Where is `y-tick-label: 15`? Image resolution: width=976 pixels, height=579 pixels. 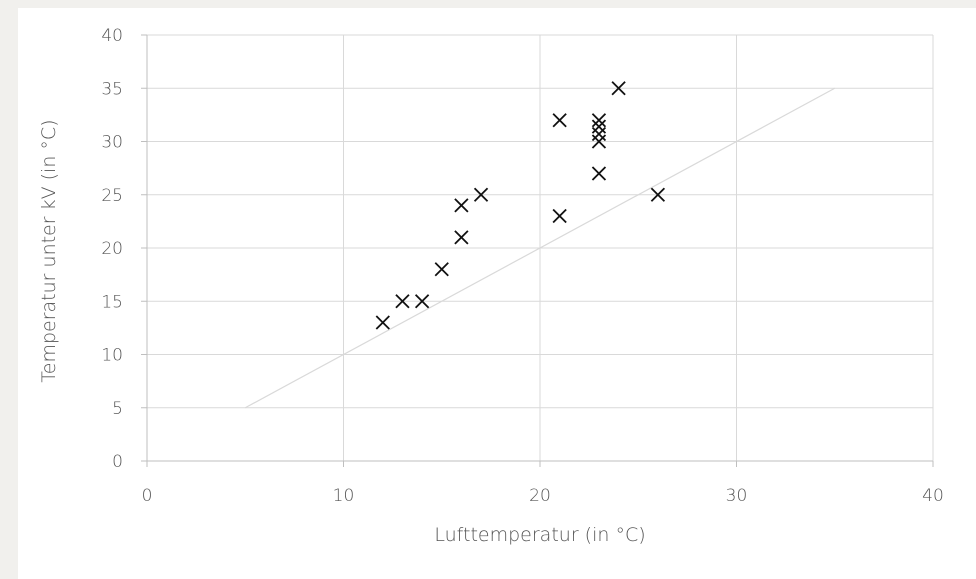
y-tick-label: 15 is located at coordinates (112, 302).